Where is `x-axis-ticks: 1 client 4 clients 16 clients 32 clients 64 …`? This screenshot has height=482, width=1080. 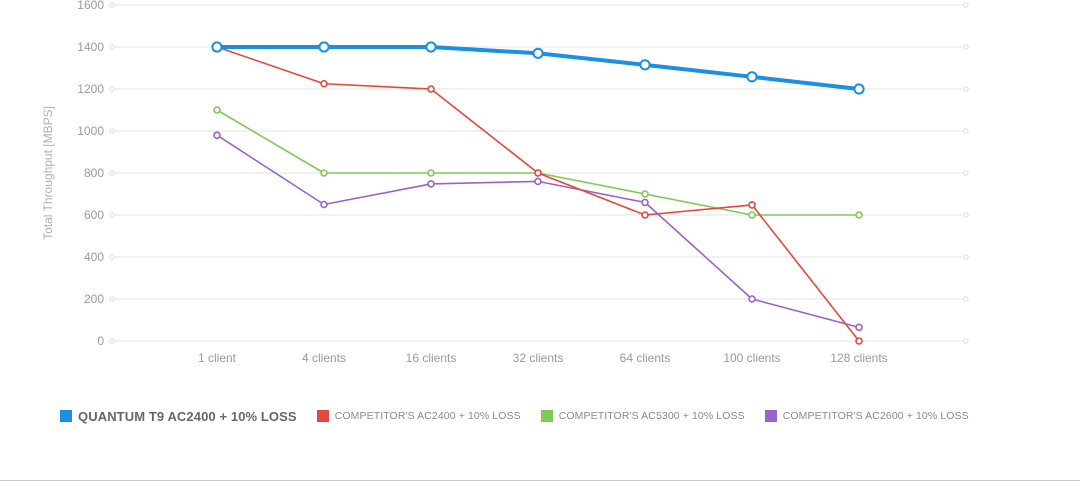
x-axis-ticks: 1 client 4 clients 16 clients 32 clients 64 … is located at coordinates (543, 358).